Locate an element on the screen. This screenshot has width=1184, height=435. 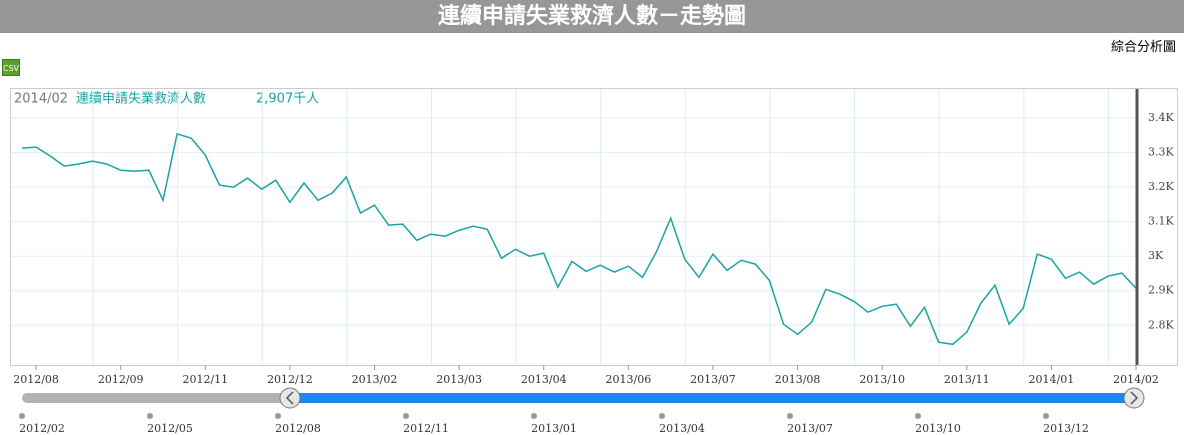
x-tick-label: 2013/06 is located at coordinates (629, 379).